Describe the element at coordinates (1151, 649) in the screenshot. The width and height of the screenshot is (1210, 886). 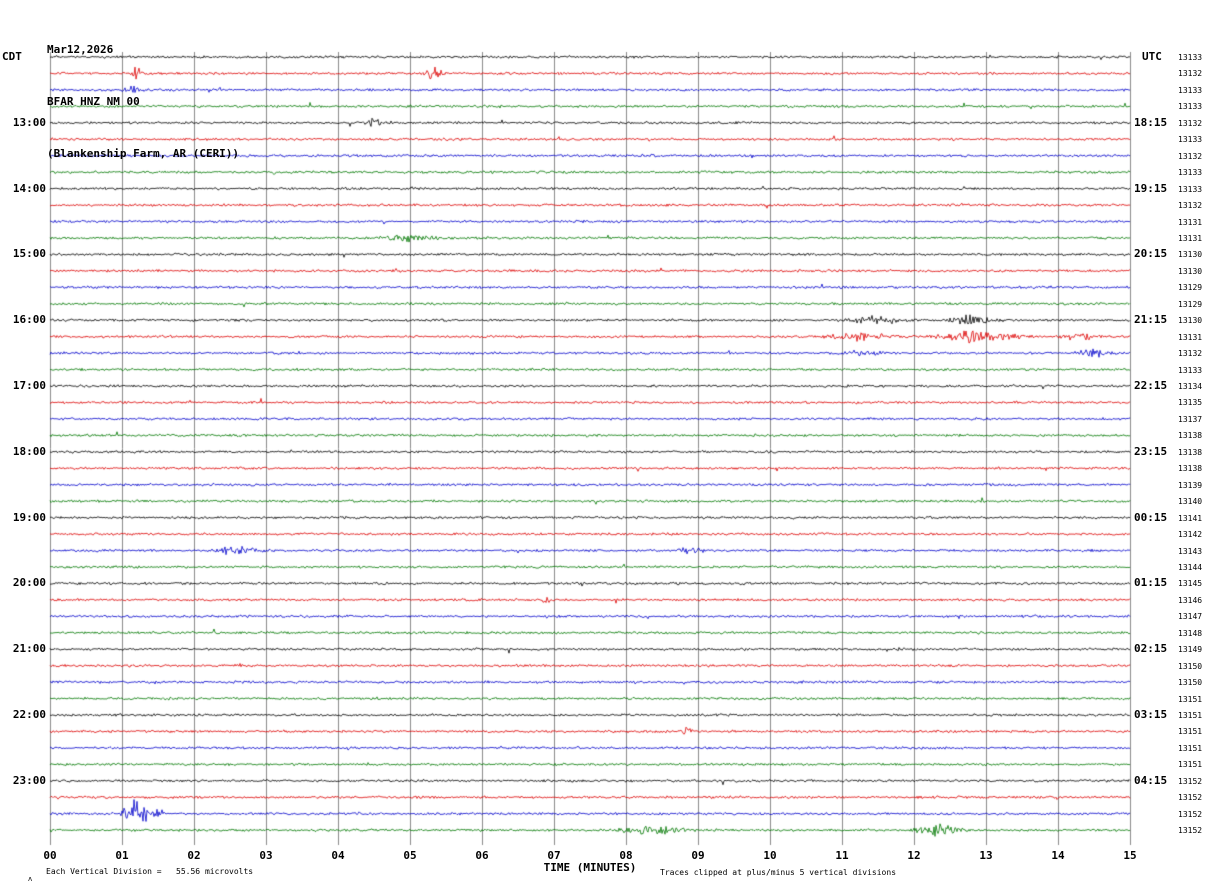
I see `utc-hour-label: 02:15` at that location.